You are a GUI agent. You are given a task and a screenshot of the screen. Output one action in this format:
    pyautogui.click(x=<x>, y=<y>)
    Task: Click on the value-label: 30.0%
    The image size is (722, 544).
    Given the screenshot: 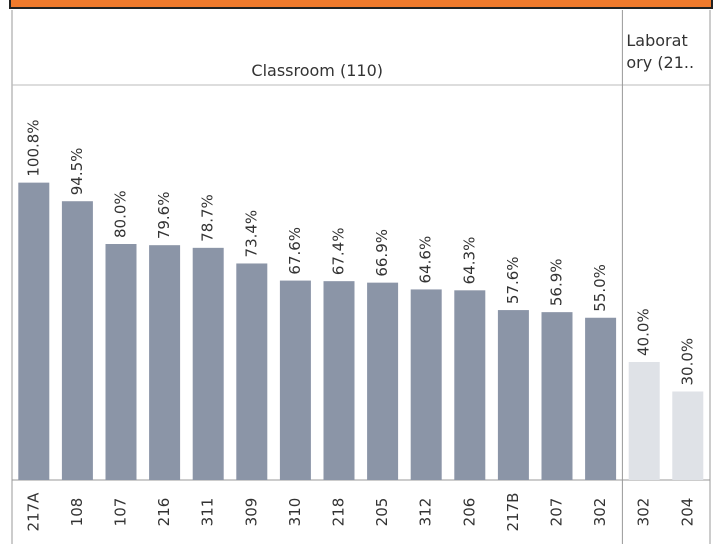 What is the action you would take?
    pyautogui.click(x=687, y=362)
    